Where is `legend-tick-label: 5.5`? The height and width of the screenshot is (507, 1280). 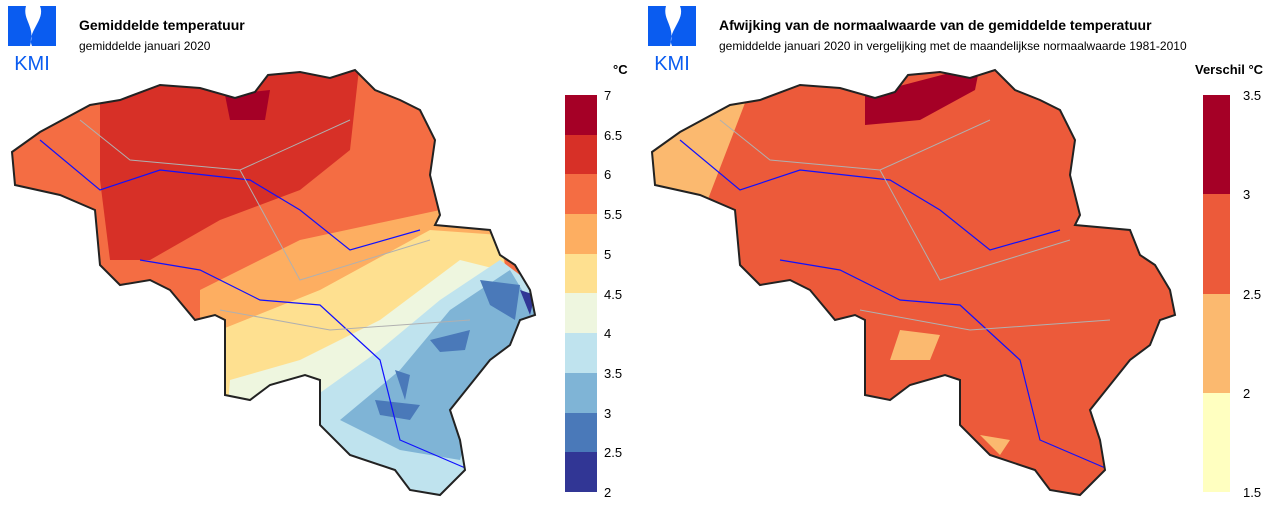 legend-tick-label: 5.5 is located at coordinates (613, 215).